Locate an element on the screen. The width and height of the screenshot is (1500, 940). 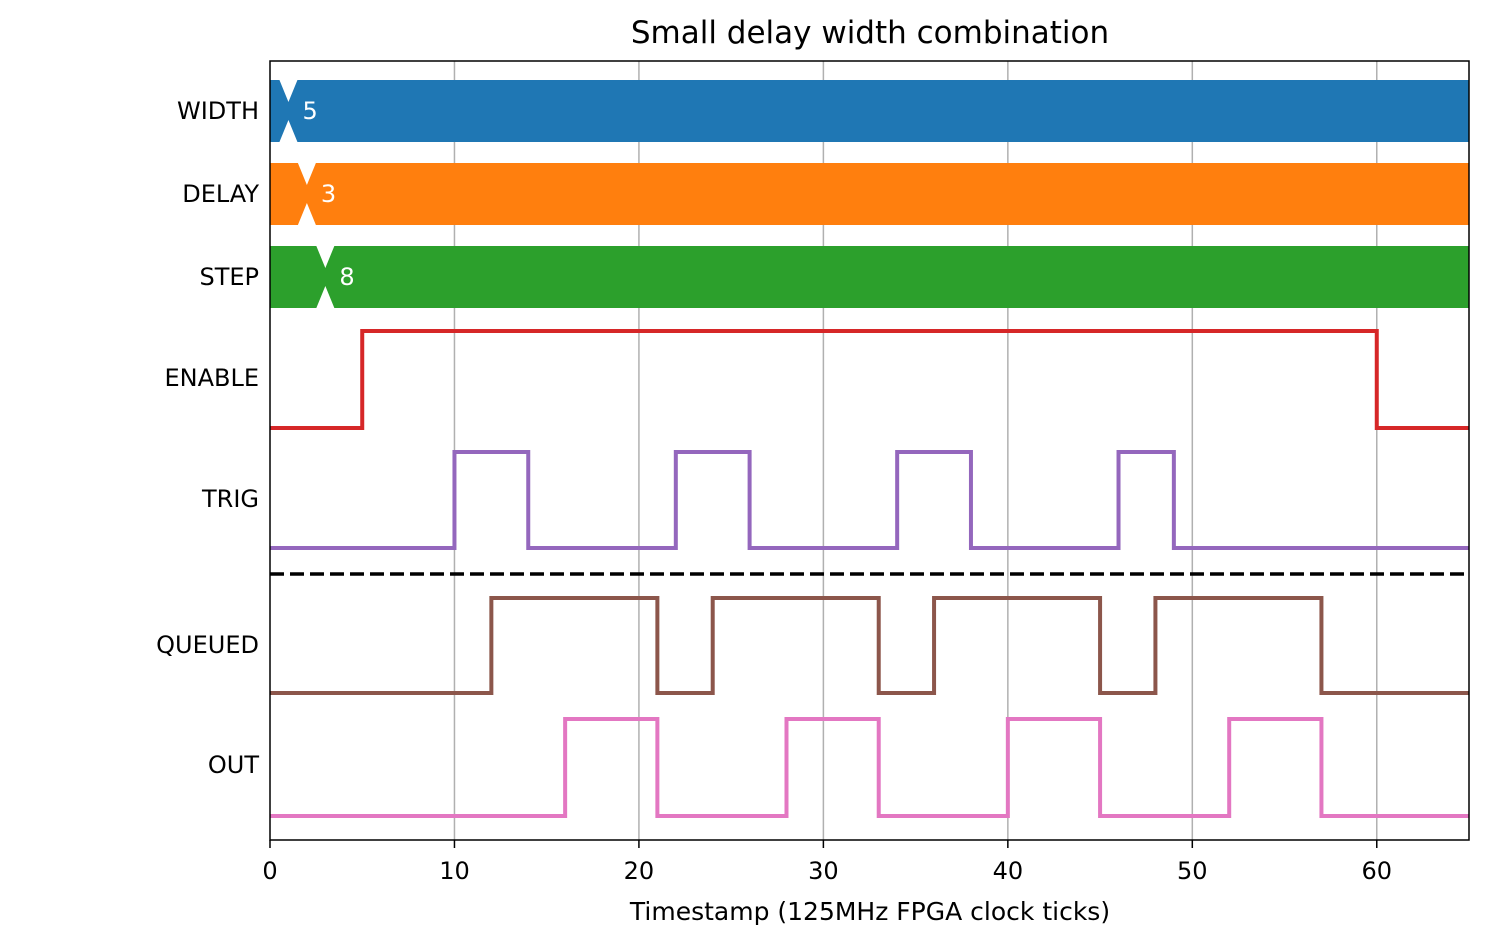
bus-step is located at coordinates (869, 277).